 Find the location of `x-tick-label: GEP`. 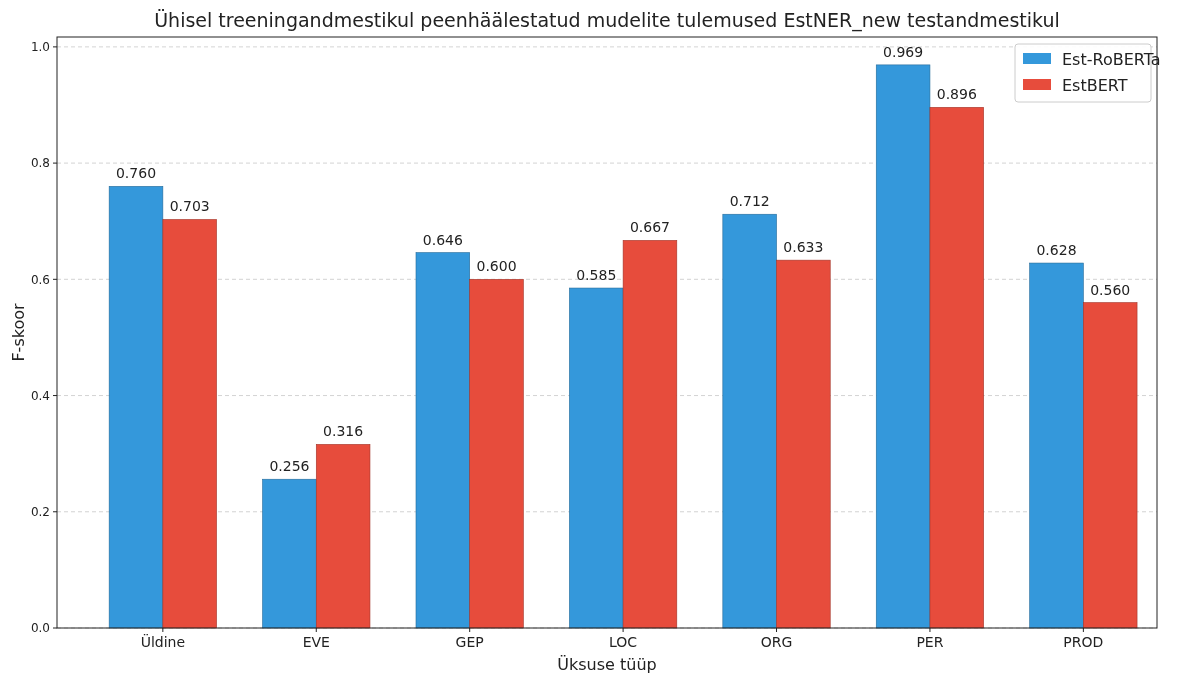

x-tick-label: GEP is located at coordinates (469, 642).